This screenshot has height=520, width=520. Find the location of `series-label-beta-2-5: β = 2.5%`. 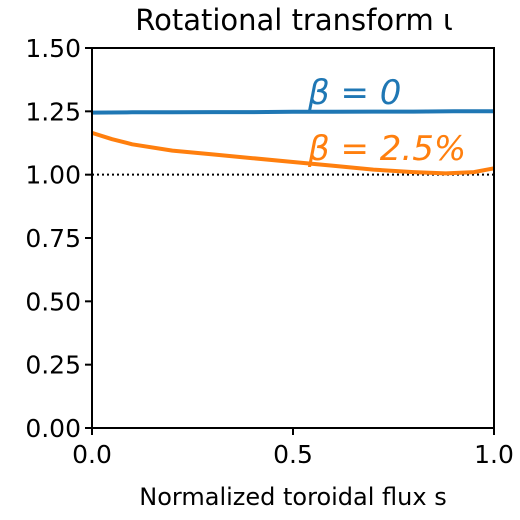

series-label-beta-2-5: β = 2.5% is located at coordinates (386, 149).